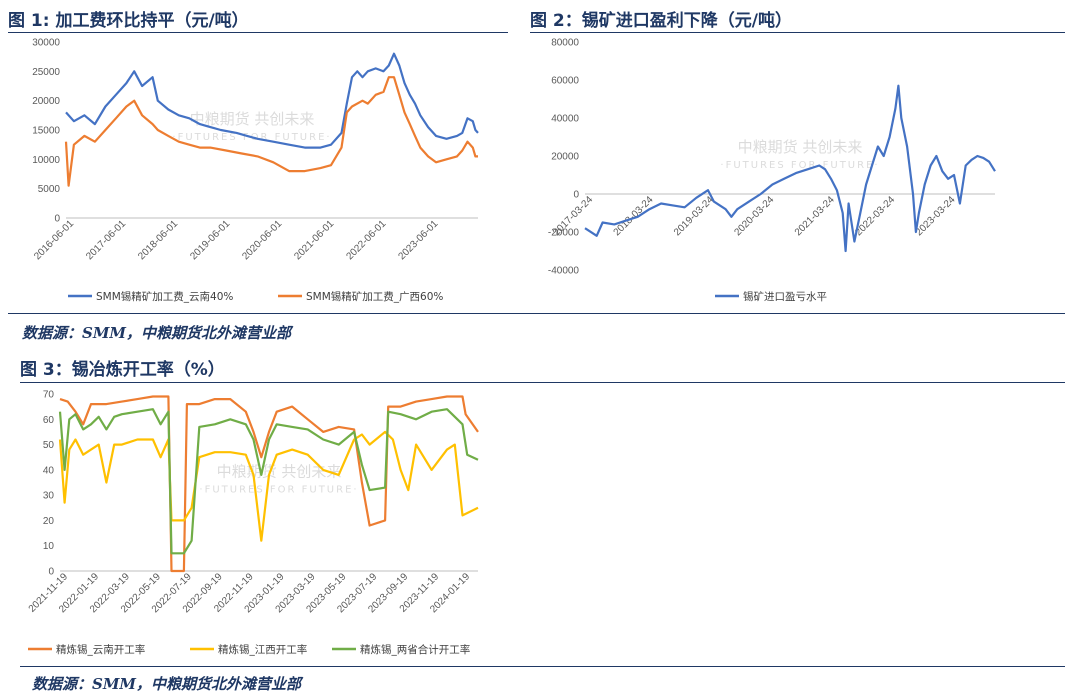 The width and height of the screenshot is (1068, 700). What do you see at coordinates (49, 546) in the screenshot?
I see `y-tick-label: 10` at bounding box center [49, 546].